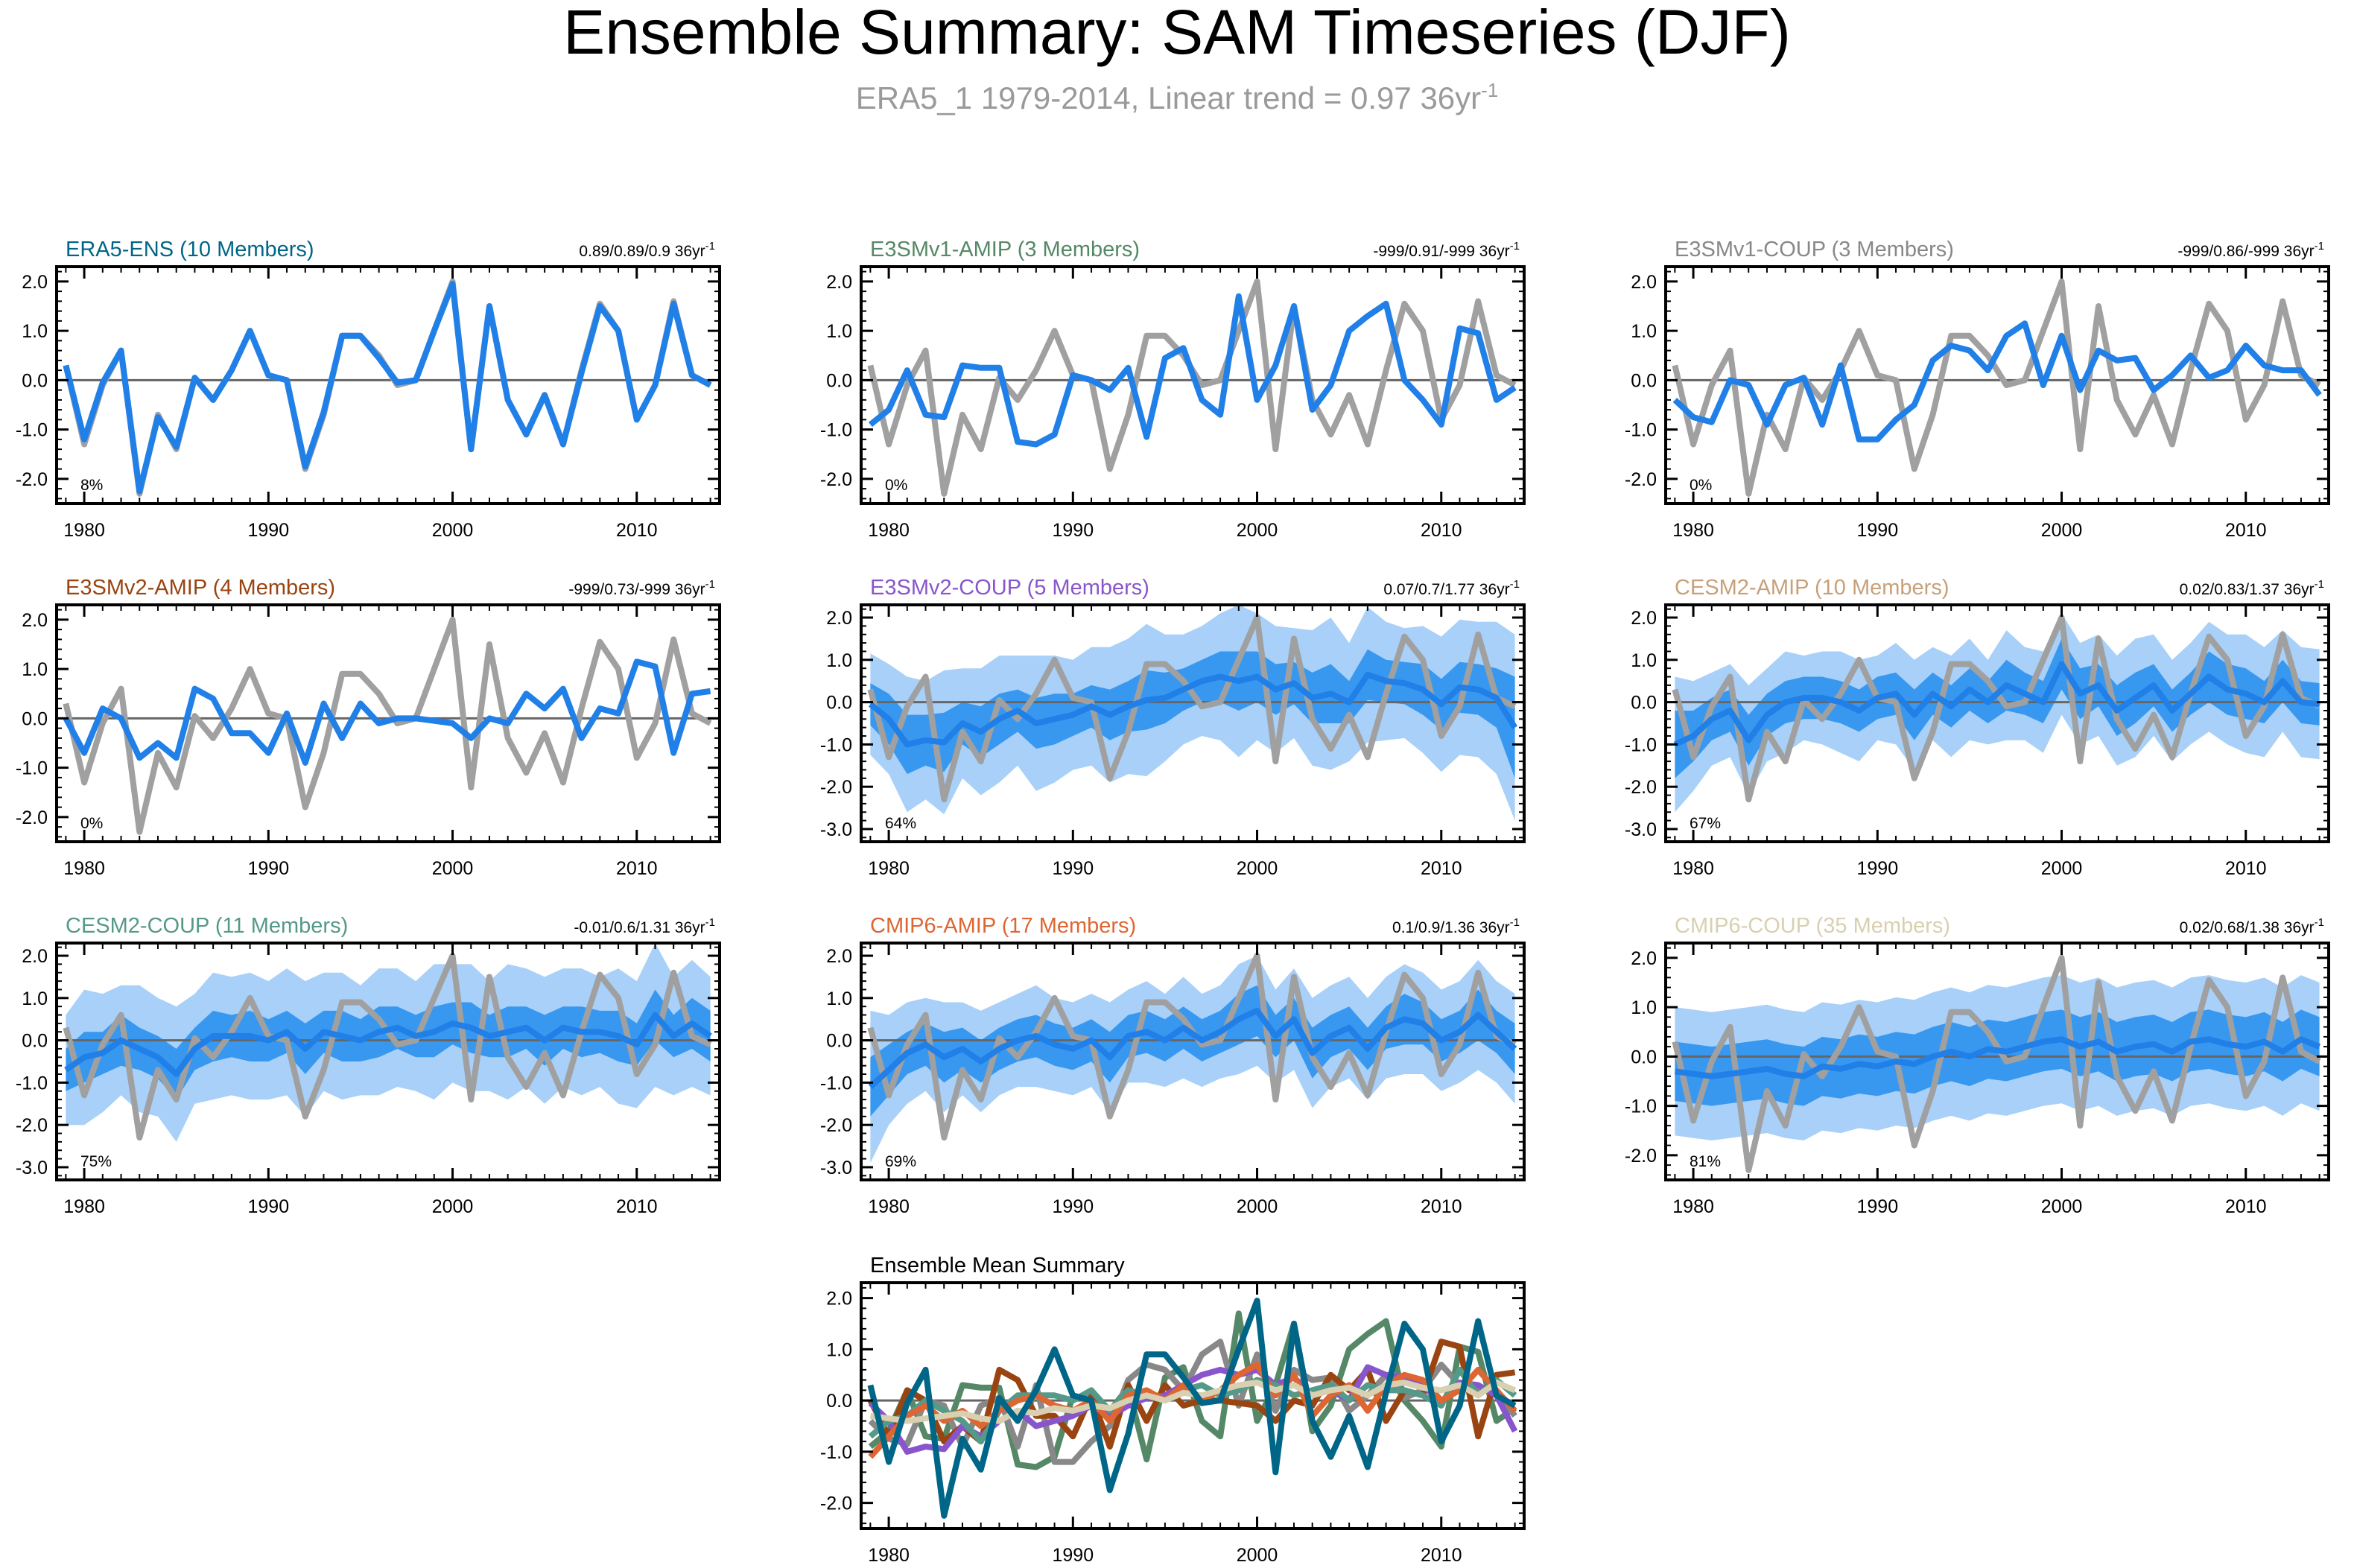  I want to click on panel-3-plot-area, so click(1997, 385).